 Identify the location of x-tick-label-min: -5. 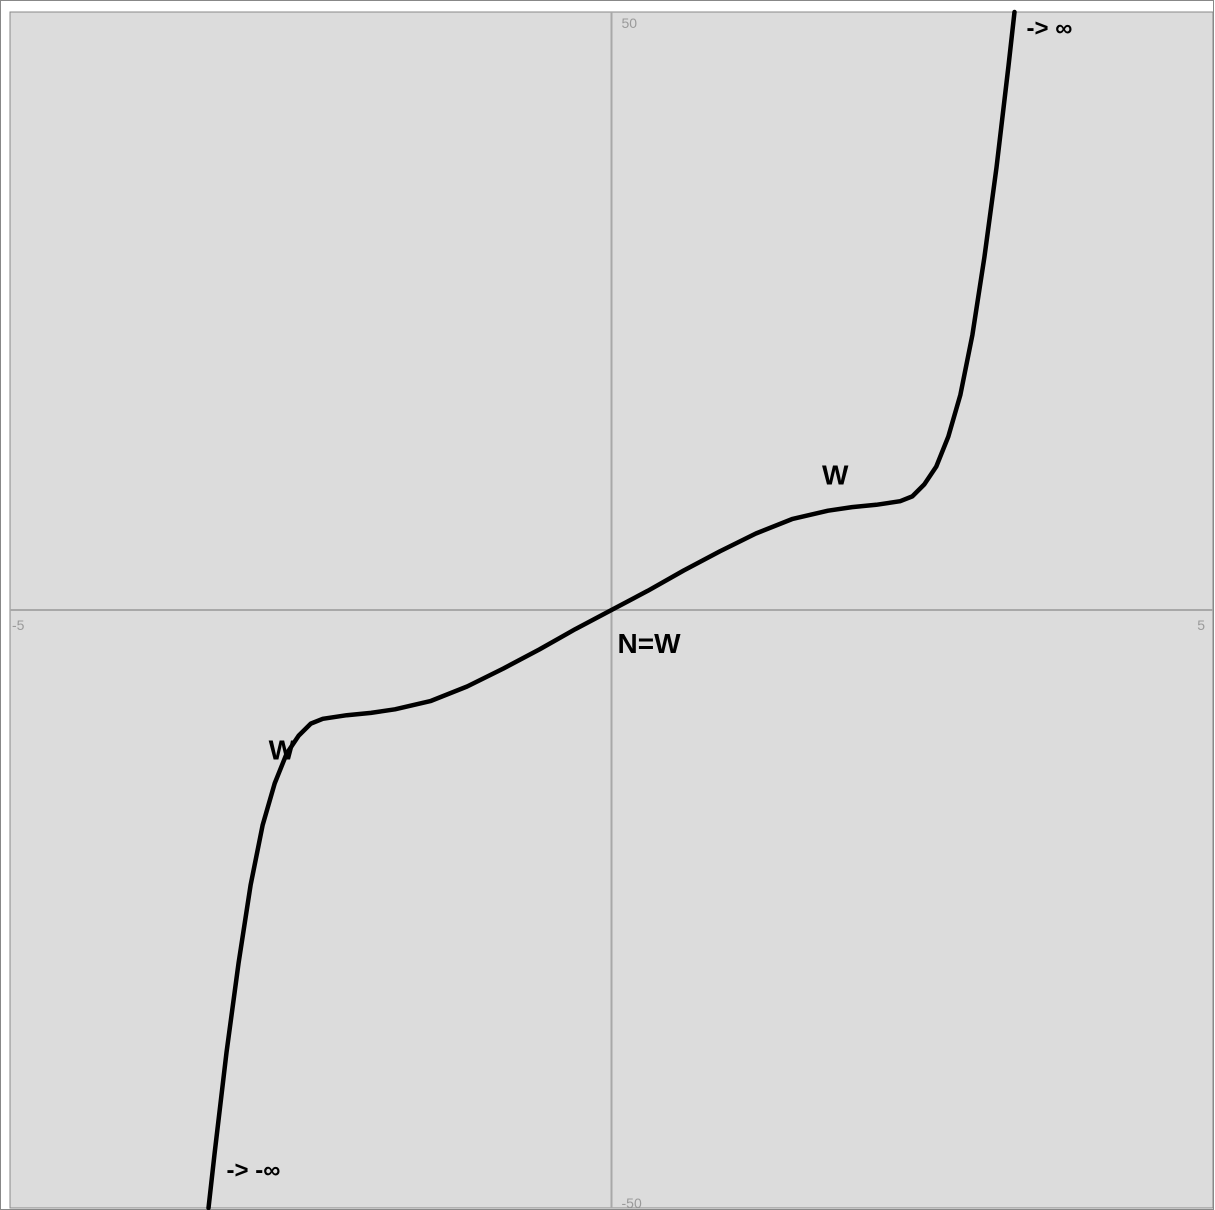
(18, 625).